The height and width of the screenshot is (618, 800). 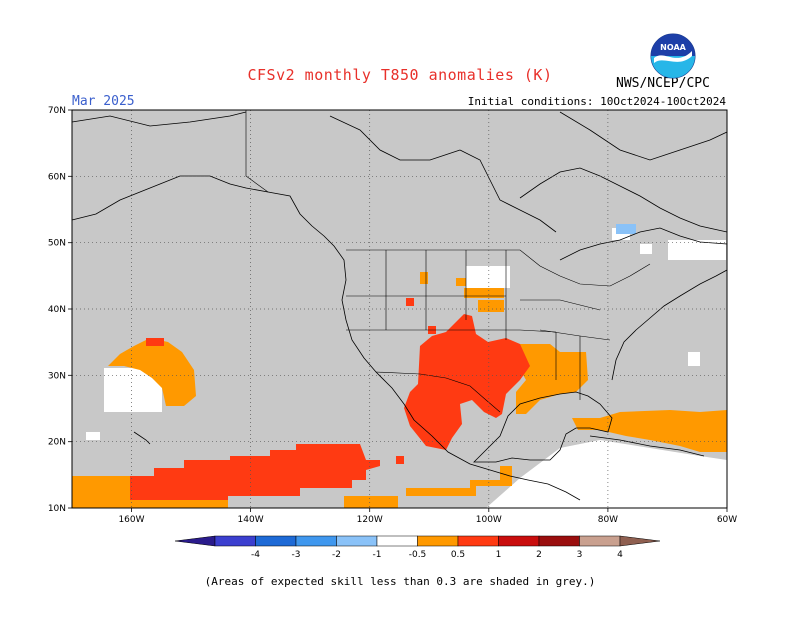 What do you see at coordinates (673, 56) in the screenshot?
I see `noaa-logo-icon: NOAA` at bounding box center [673, 56].